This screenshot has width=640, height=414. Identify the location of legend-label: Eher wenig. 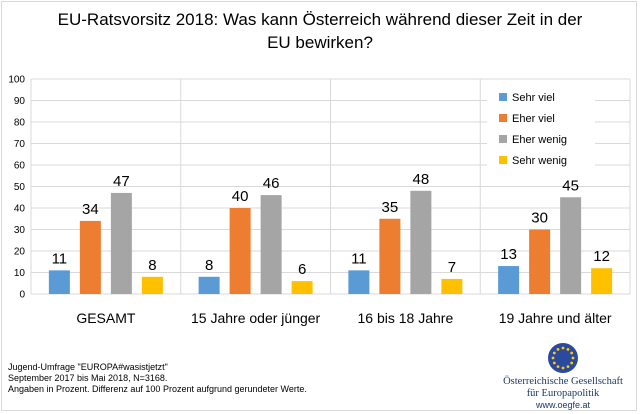
(539, 140).